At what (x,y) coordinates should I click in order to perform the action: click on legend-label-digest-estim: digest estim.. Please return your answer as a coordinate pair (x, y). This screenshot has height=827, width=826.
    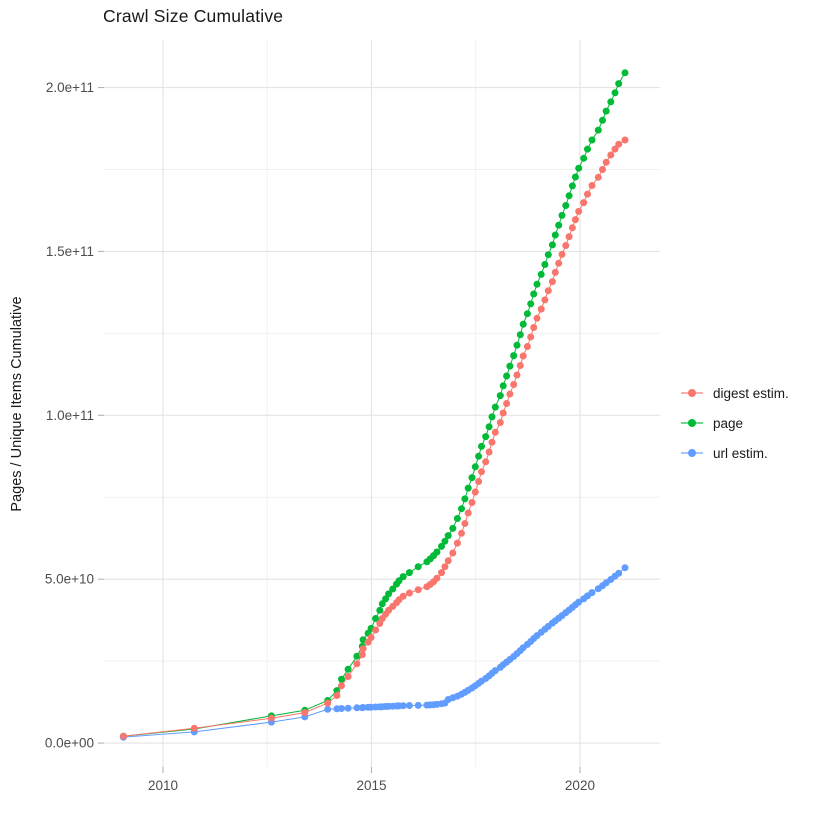
    Looking at the image, I should click on (751, 393).